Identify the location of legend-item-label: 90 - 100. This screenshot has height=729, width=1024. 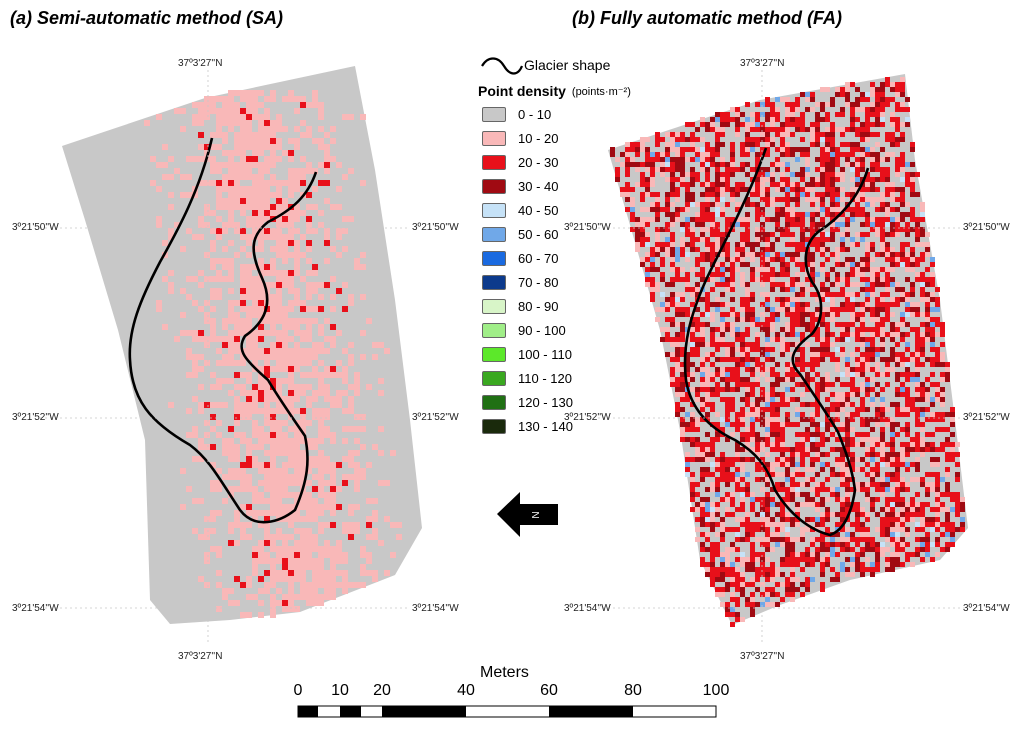
(542, 330).